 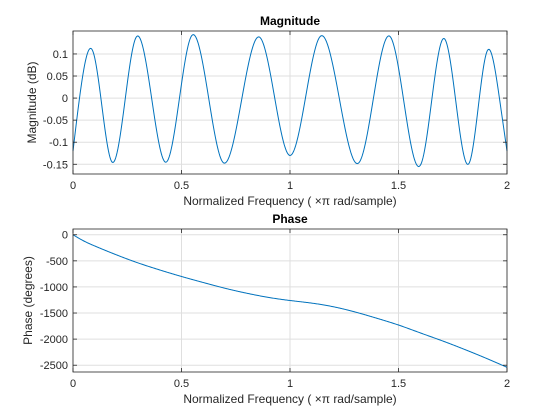 I want to click on y-tick-label: -0.05, so click(x=55, y=121).